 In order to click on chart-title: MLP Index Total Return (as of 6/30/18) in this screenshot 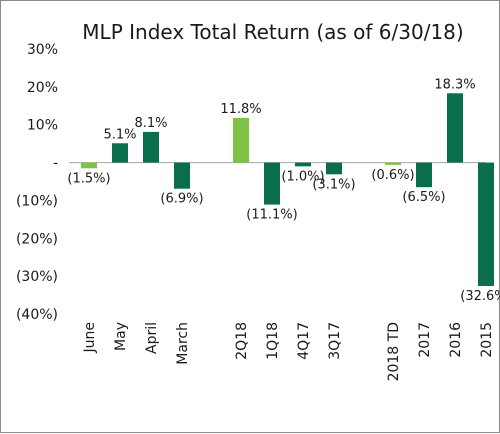, I will do `click(272, 32)`.